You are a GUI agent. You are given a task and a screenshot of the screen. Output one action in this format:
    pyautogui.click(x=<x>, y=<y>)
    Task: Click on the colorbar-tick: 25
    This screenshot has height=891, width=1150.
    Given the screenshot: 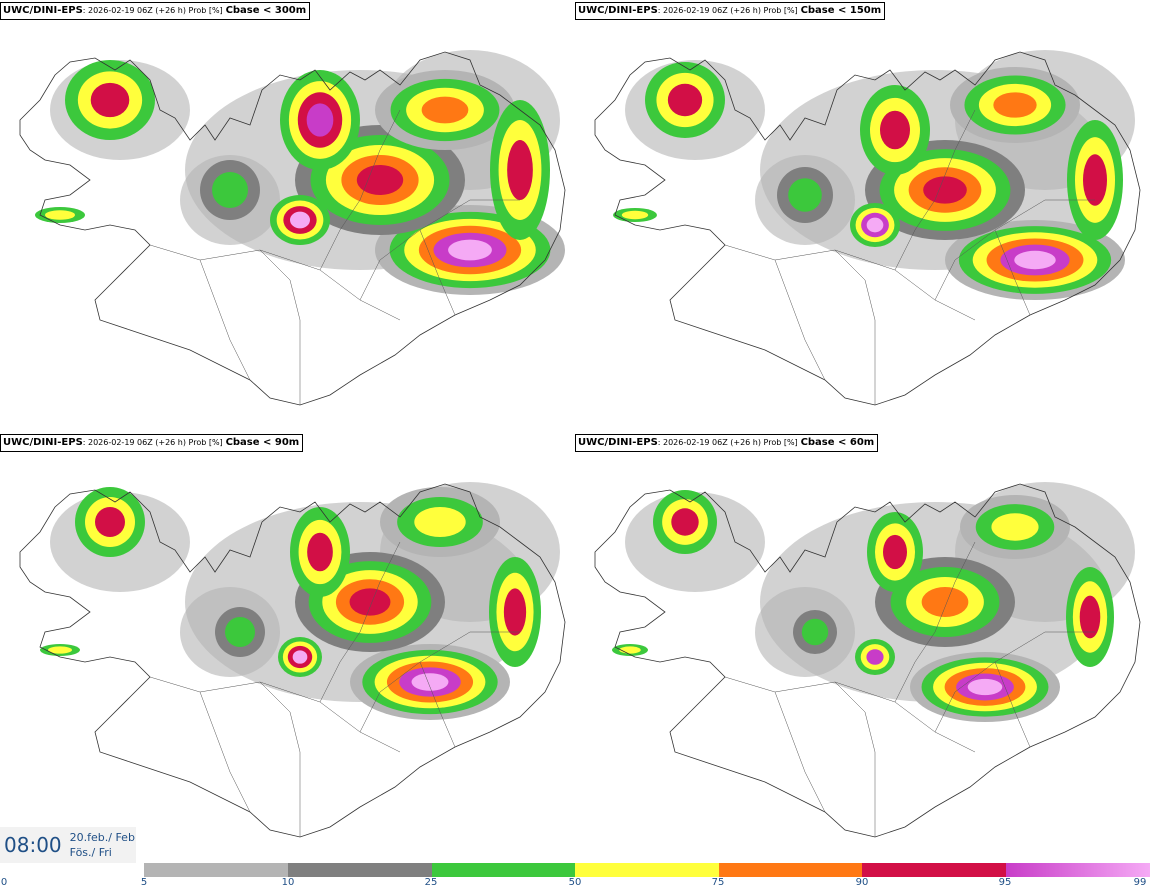 What is the action you would take?
    pyautogui.click(x=431, y=882)
    